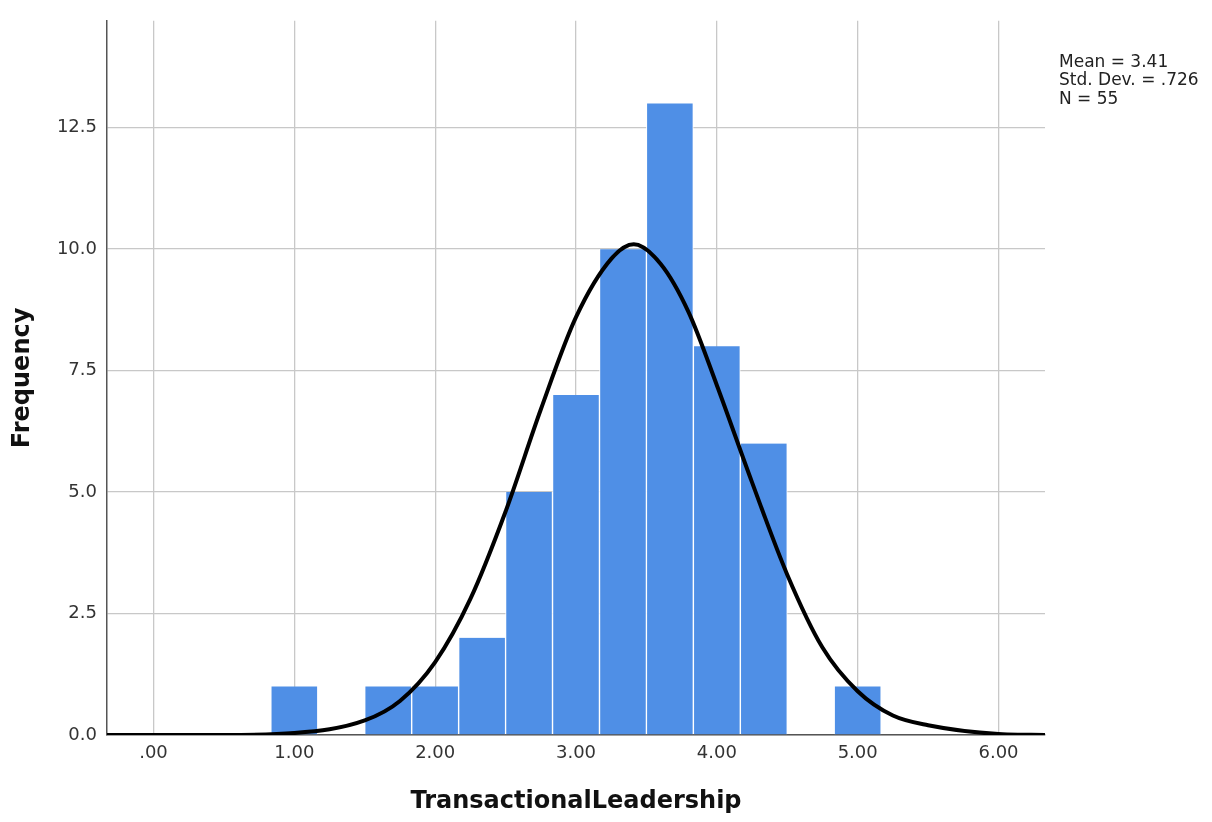 The height and width of the screenshot is (822, 1212). What do you see at coordinates (82, 369) in the screenshot?
I see `y-tick-label: 7.5` at bounding box center [82, 369].